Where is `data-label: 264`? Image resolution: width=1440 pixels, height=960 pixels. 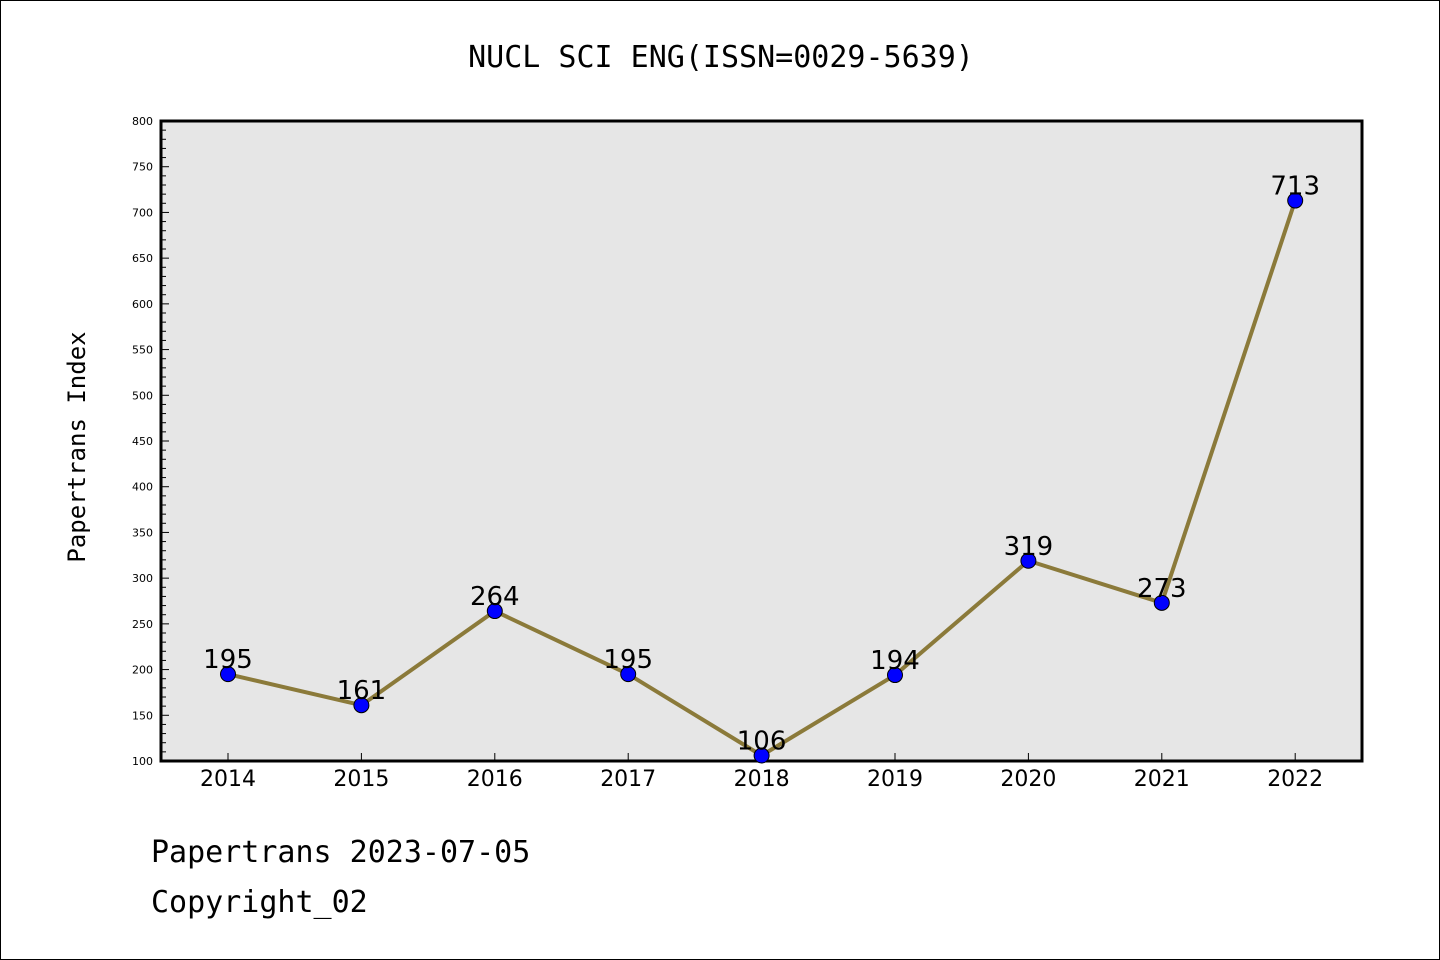
data-label: 264 is located at coordinates (495, 597).